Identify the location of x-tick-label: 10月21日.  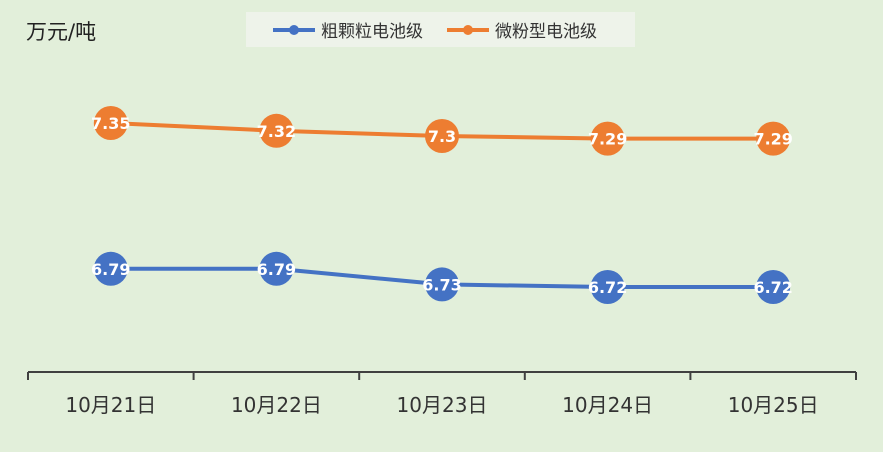
(110, 405).